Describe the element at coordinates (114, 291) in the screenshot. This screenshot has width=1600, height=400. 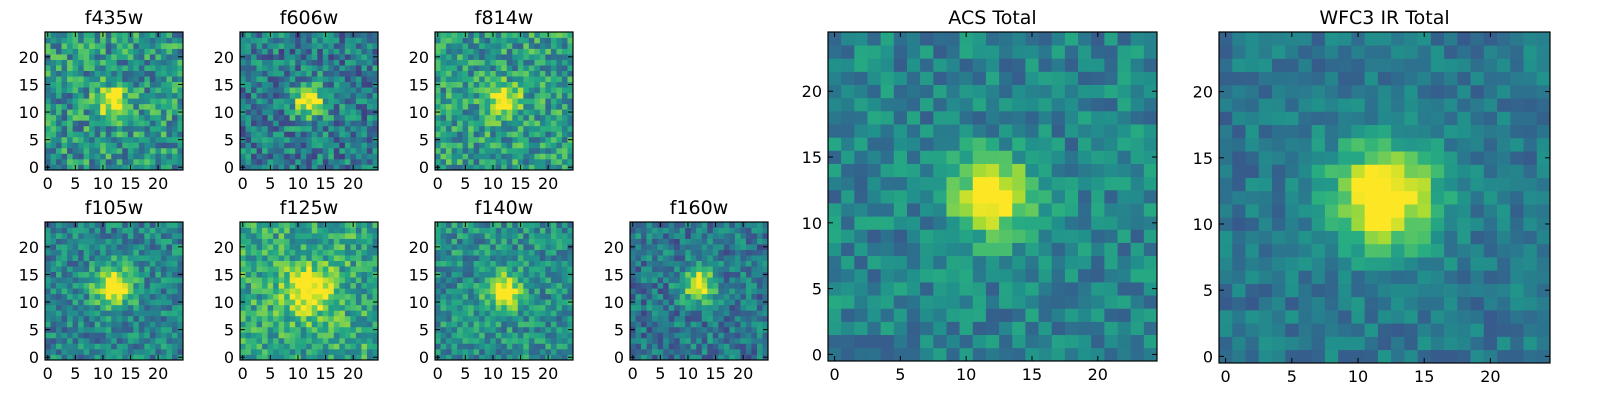
I see `image-grid` at that location.